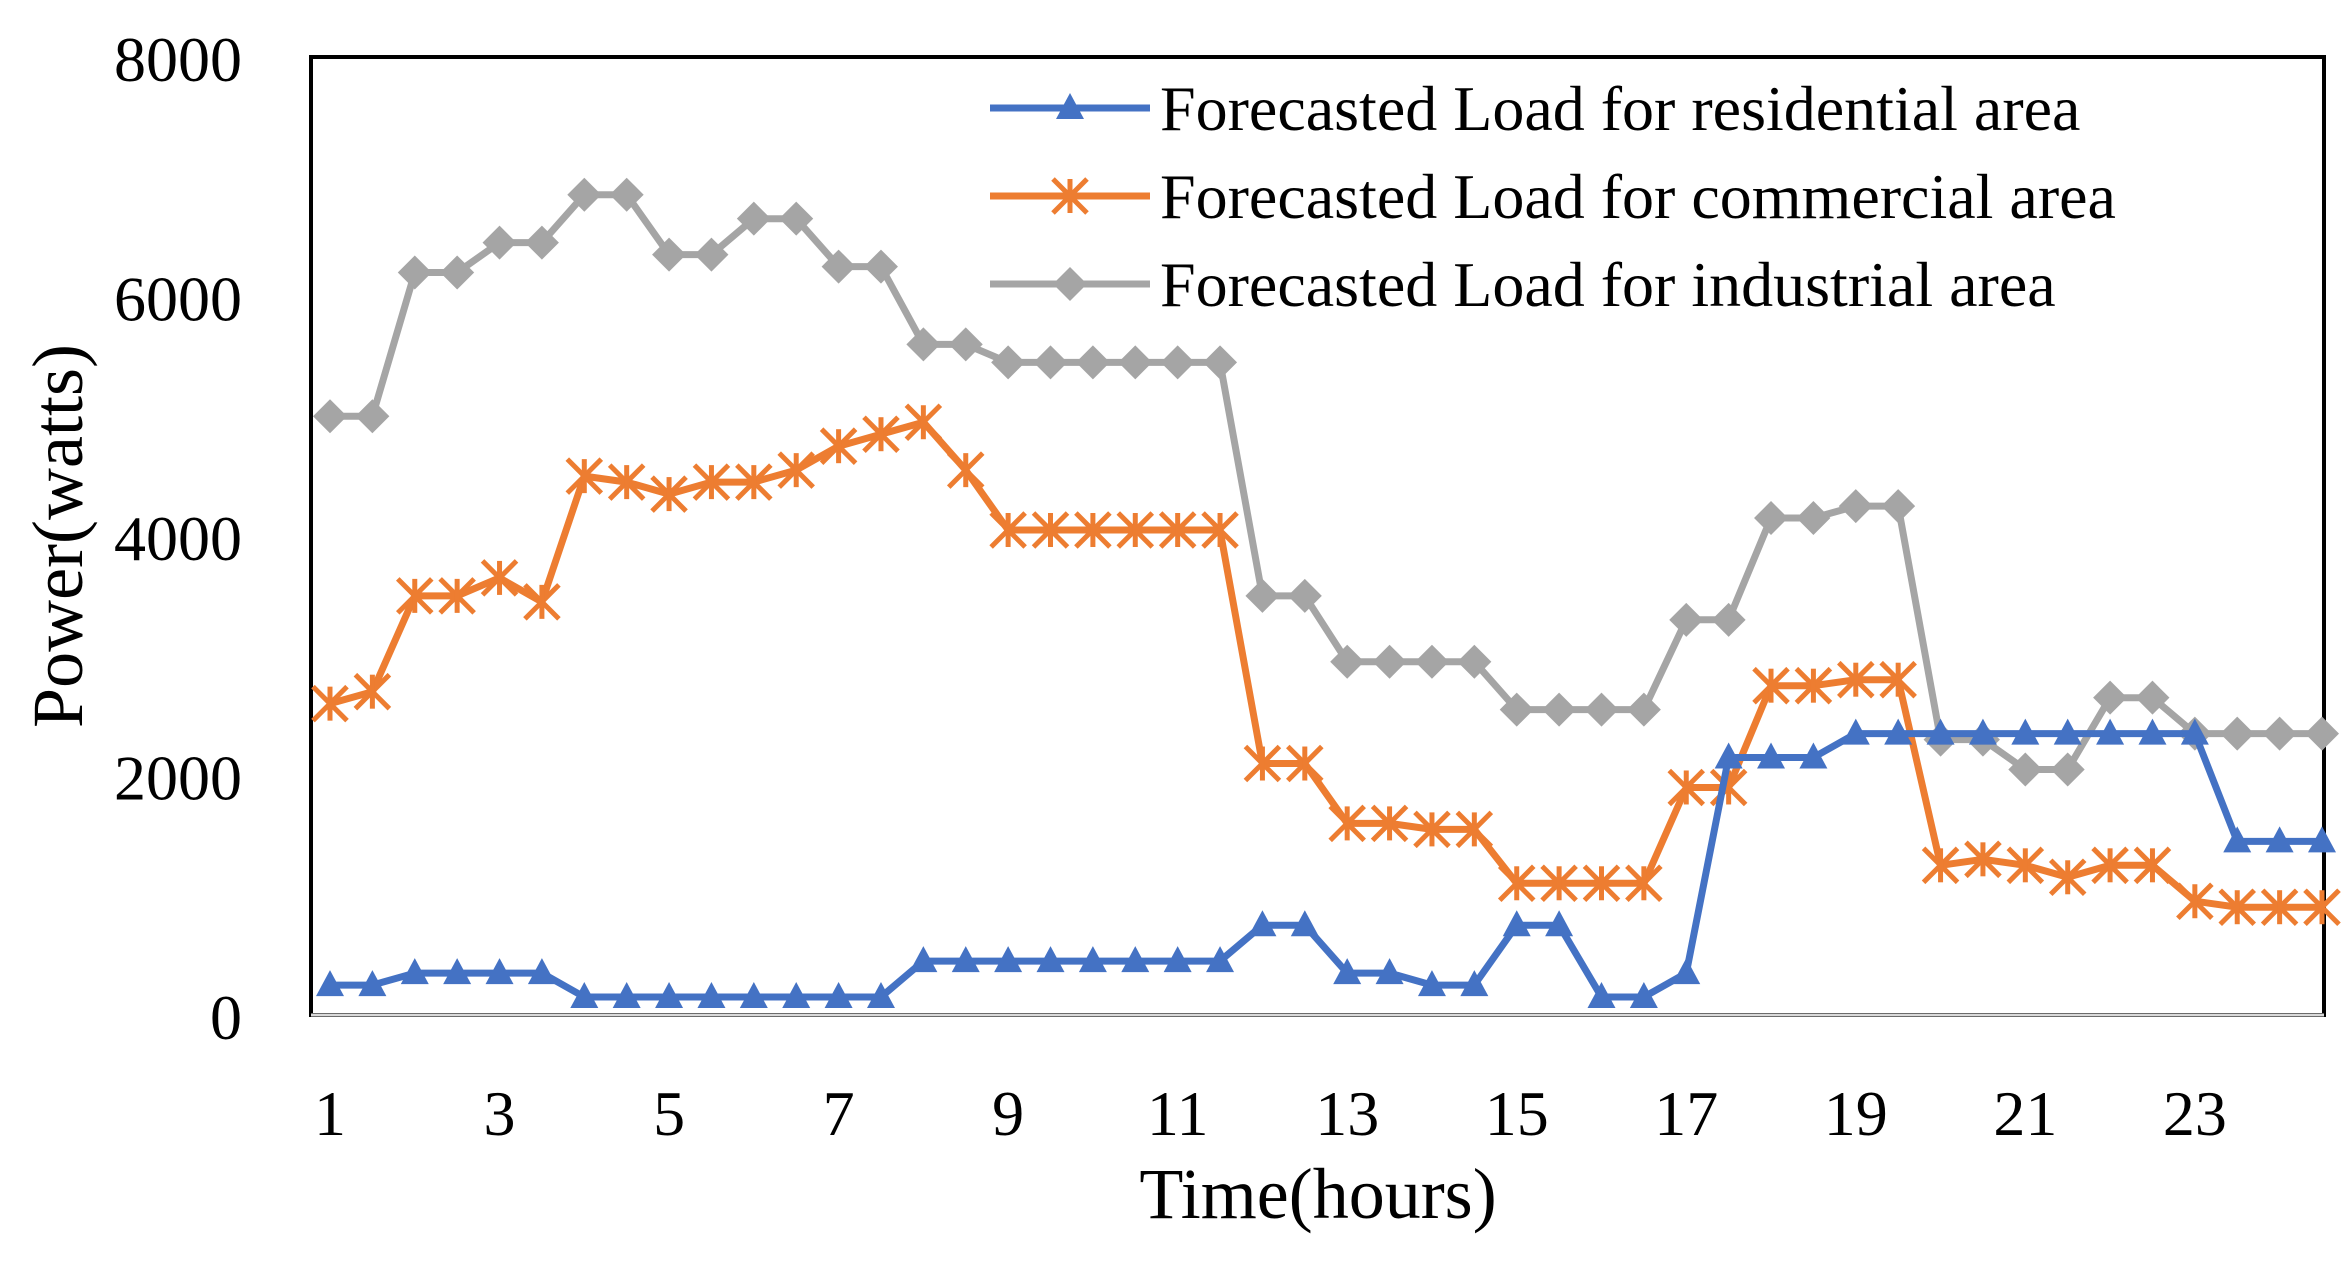 This screenshot has height=1269, width=2352. What do you see at coordinates (1347, 1113) in the screenshot?
I see `x-tick-label: 13` at bounding box center [1347, 1113].